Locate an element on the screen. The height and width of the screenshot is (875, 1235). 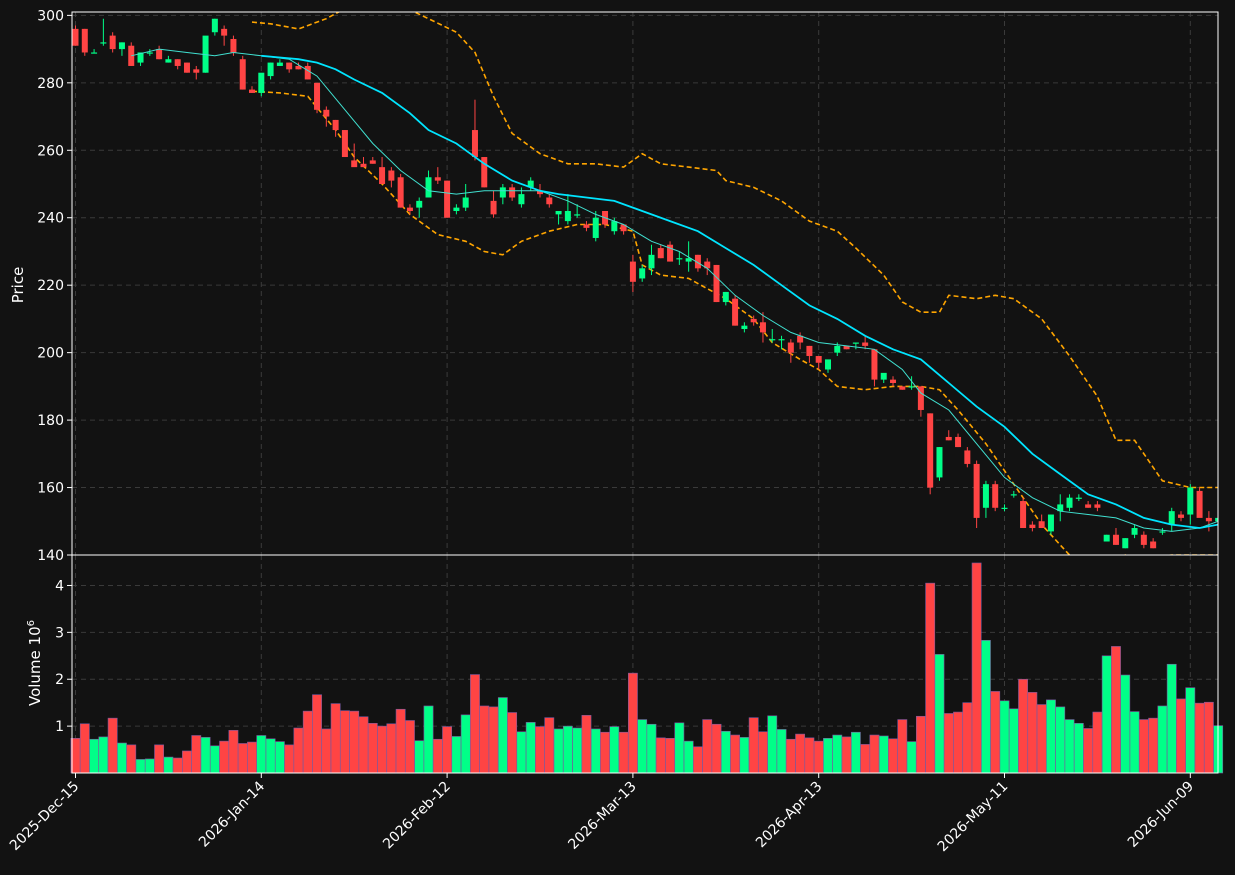
price-tick-label: 240 is located at coordinates (50, 219).